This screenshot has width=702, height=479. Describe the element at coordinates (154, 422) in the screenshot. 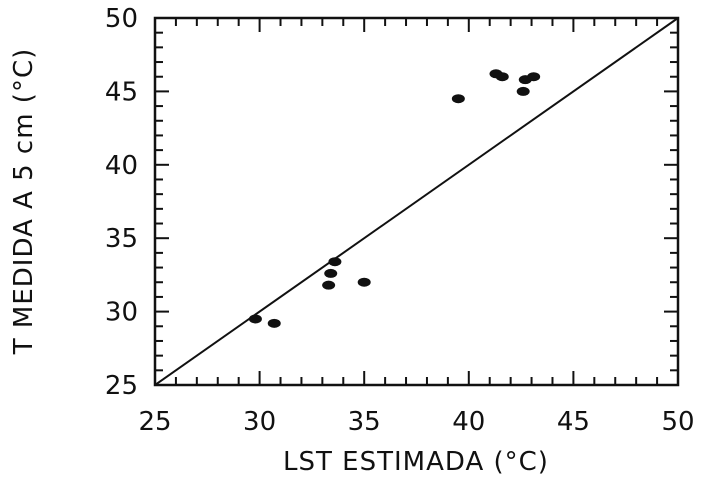

I see `x-tick-label: 25` at that location.